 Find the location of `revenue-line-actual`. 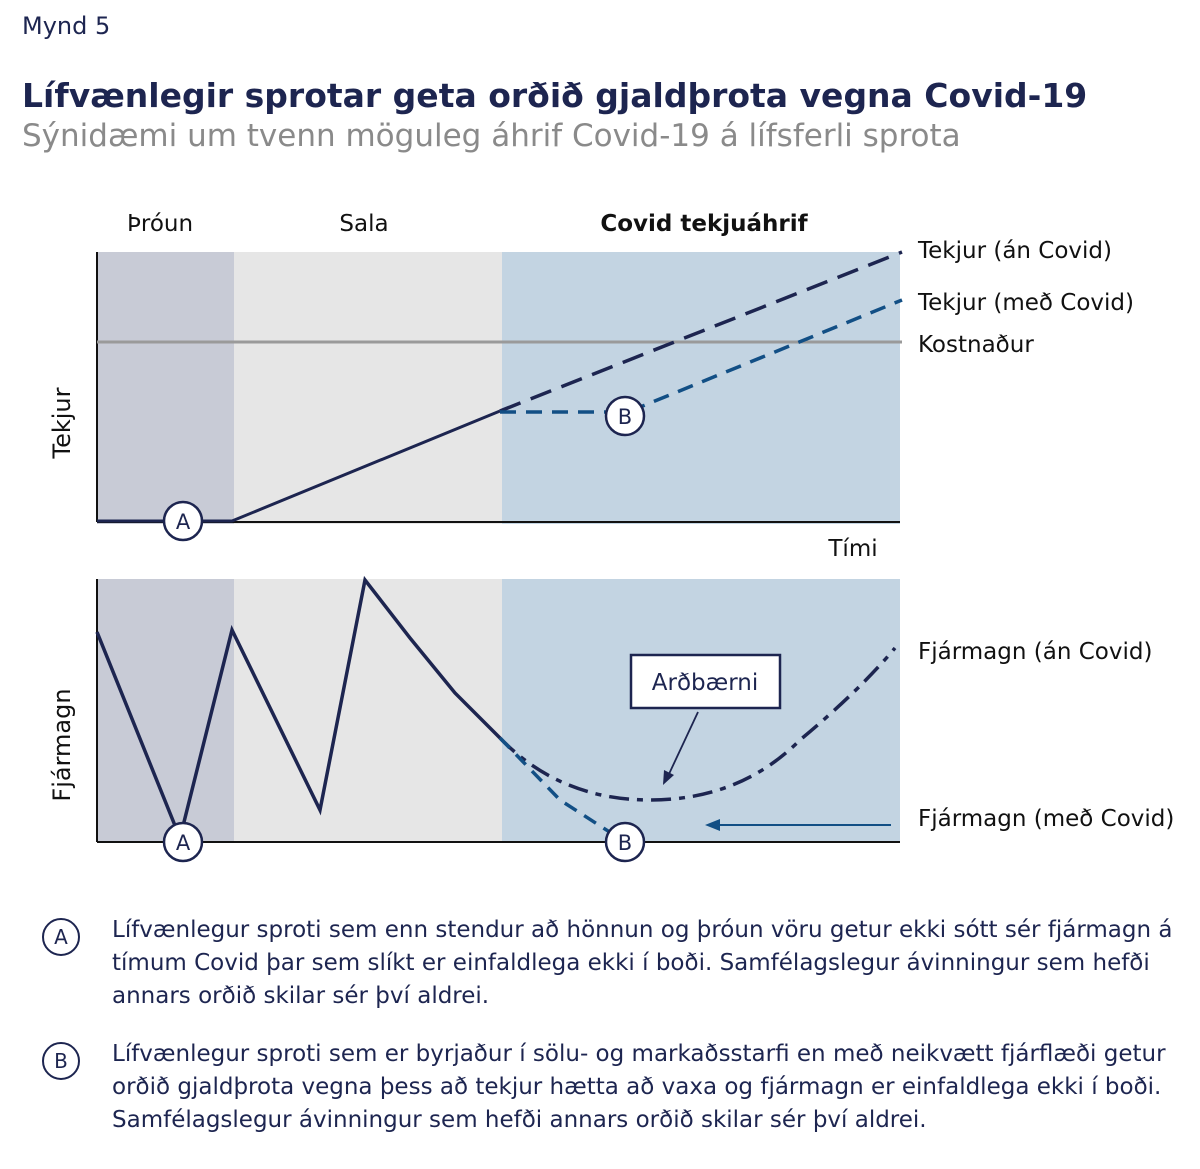

revenue-line-actual is located at coordinates (299, 466).